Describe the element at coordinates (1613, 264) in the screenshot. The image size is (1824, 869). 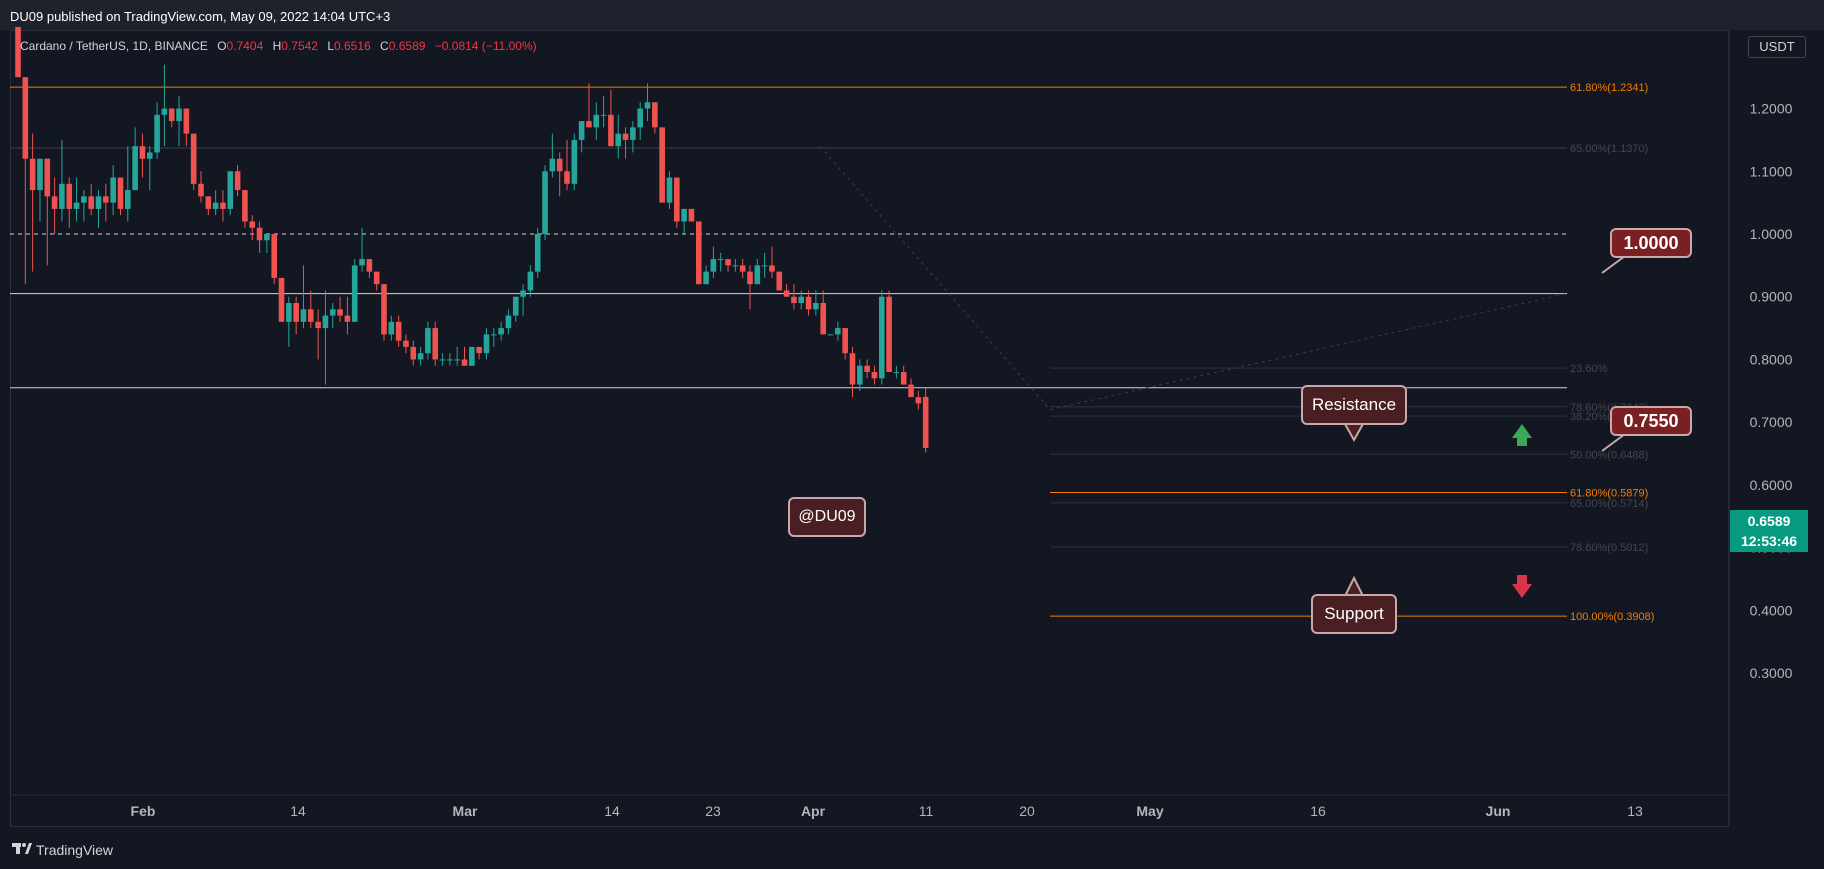
I see `level-callout-pointer` at that location.